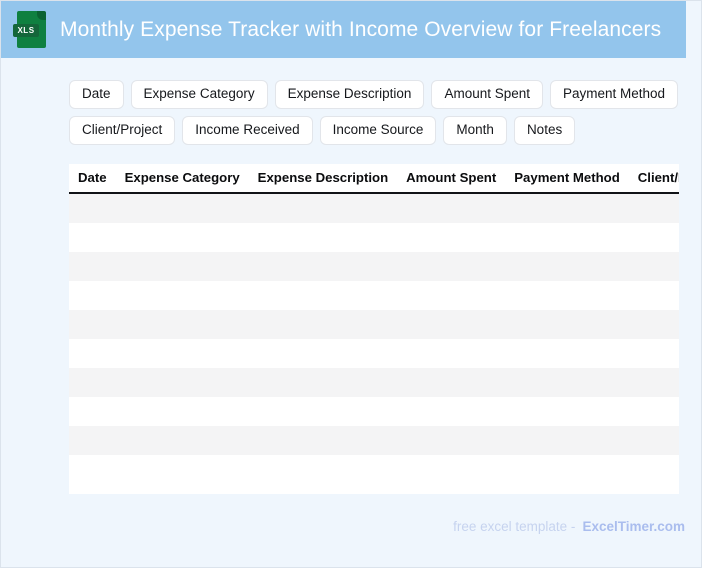  What do you see at coordinates (514, 526) in the screenshot?
I see `footer-lead-text: free excel template -` at bounding box center [514, 526].